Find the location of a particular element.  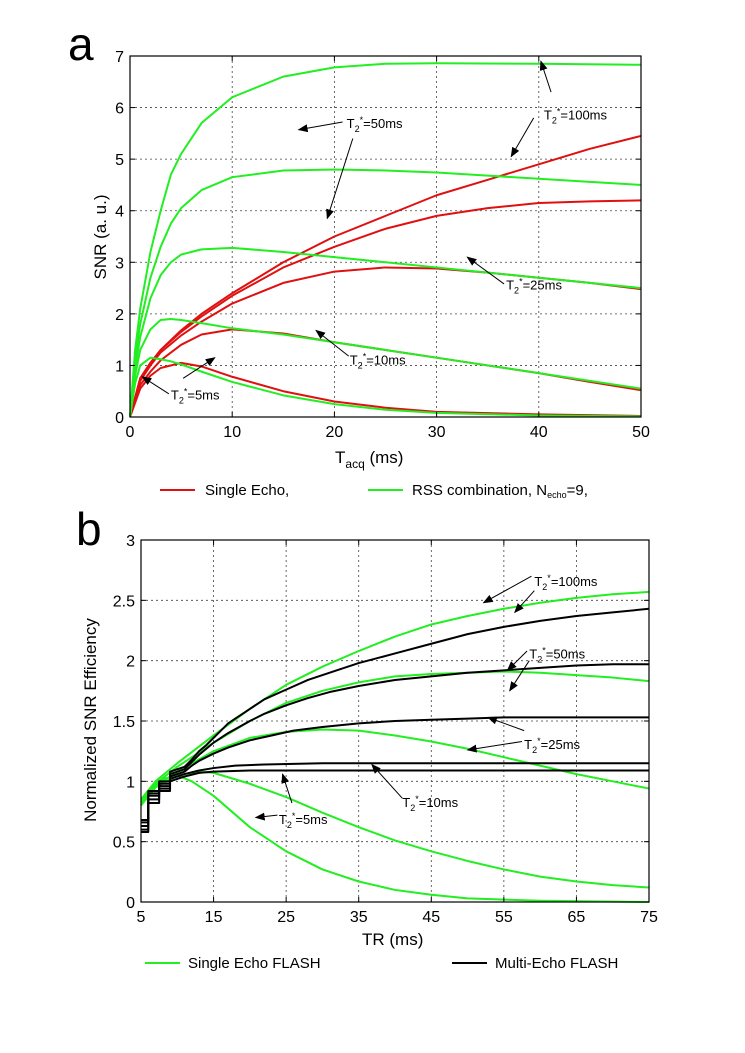

panel-a-x-axis-label: Tacq (ms) is located at coordinates (369, 459).